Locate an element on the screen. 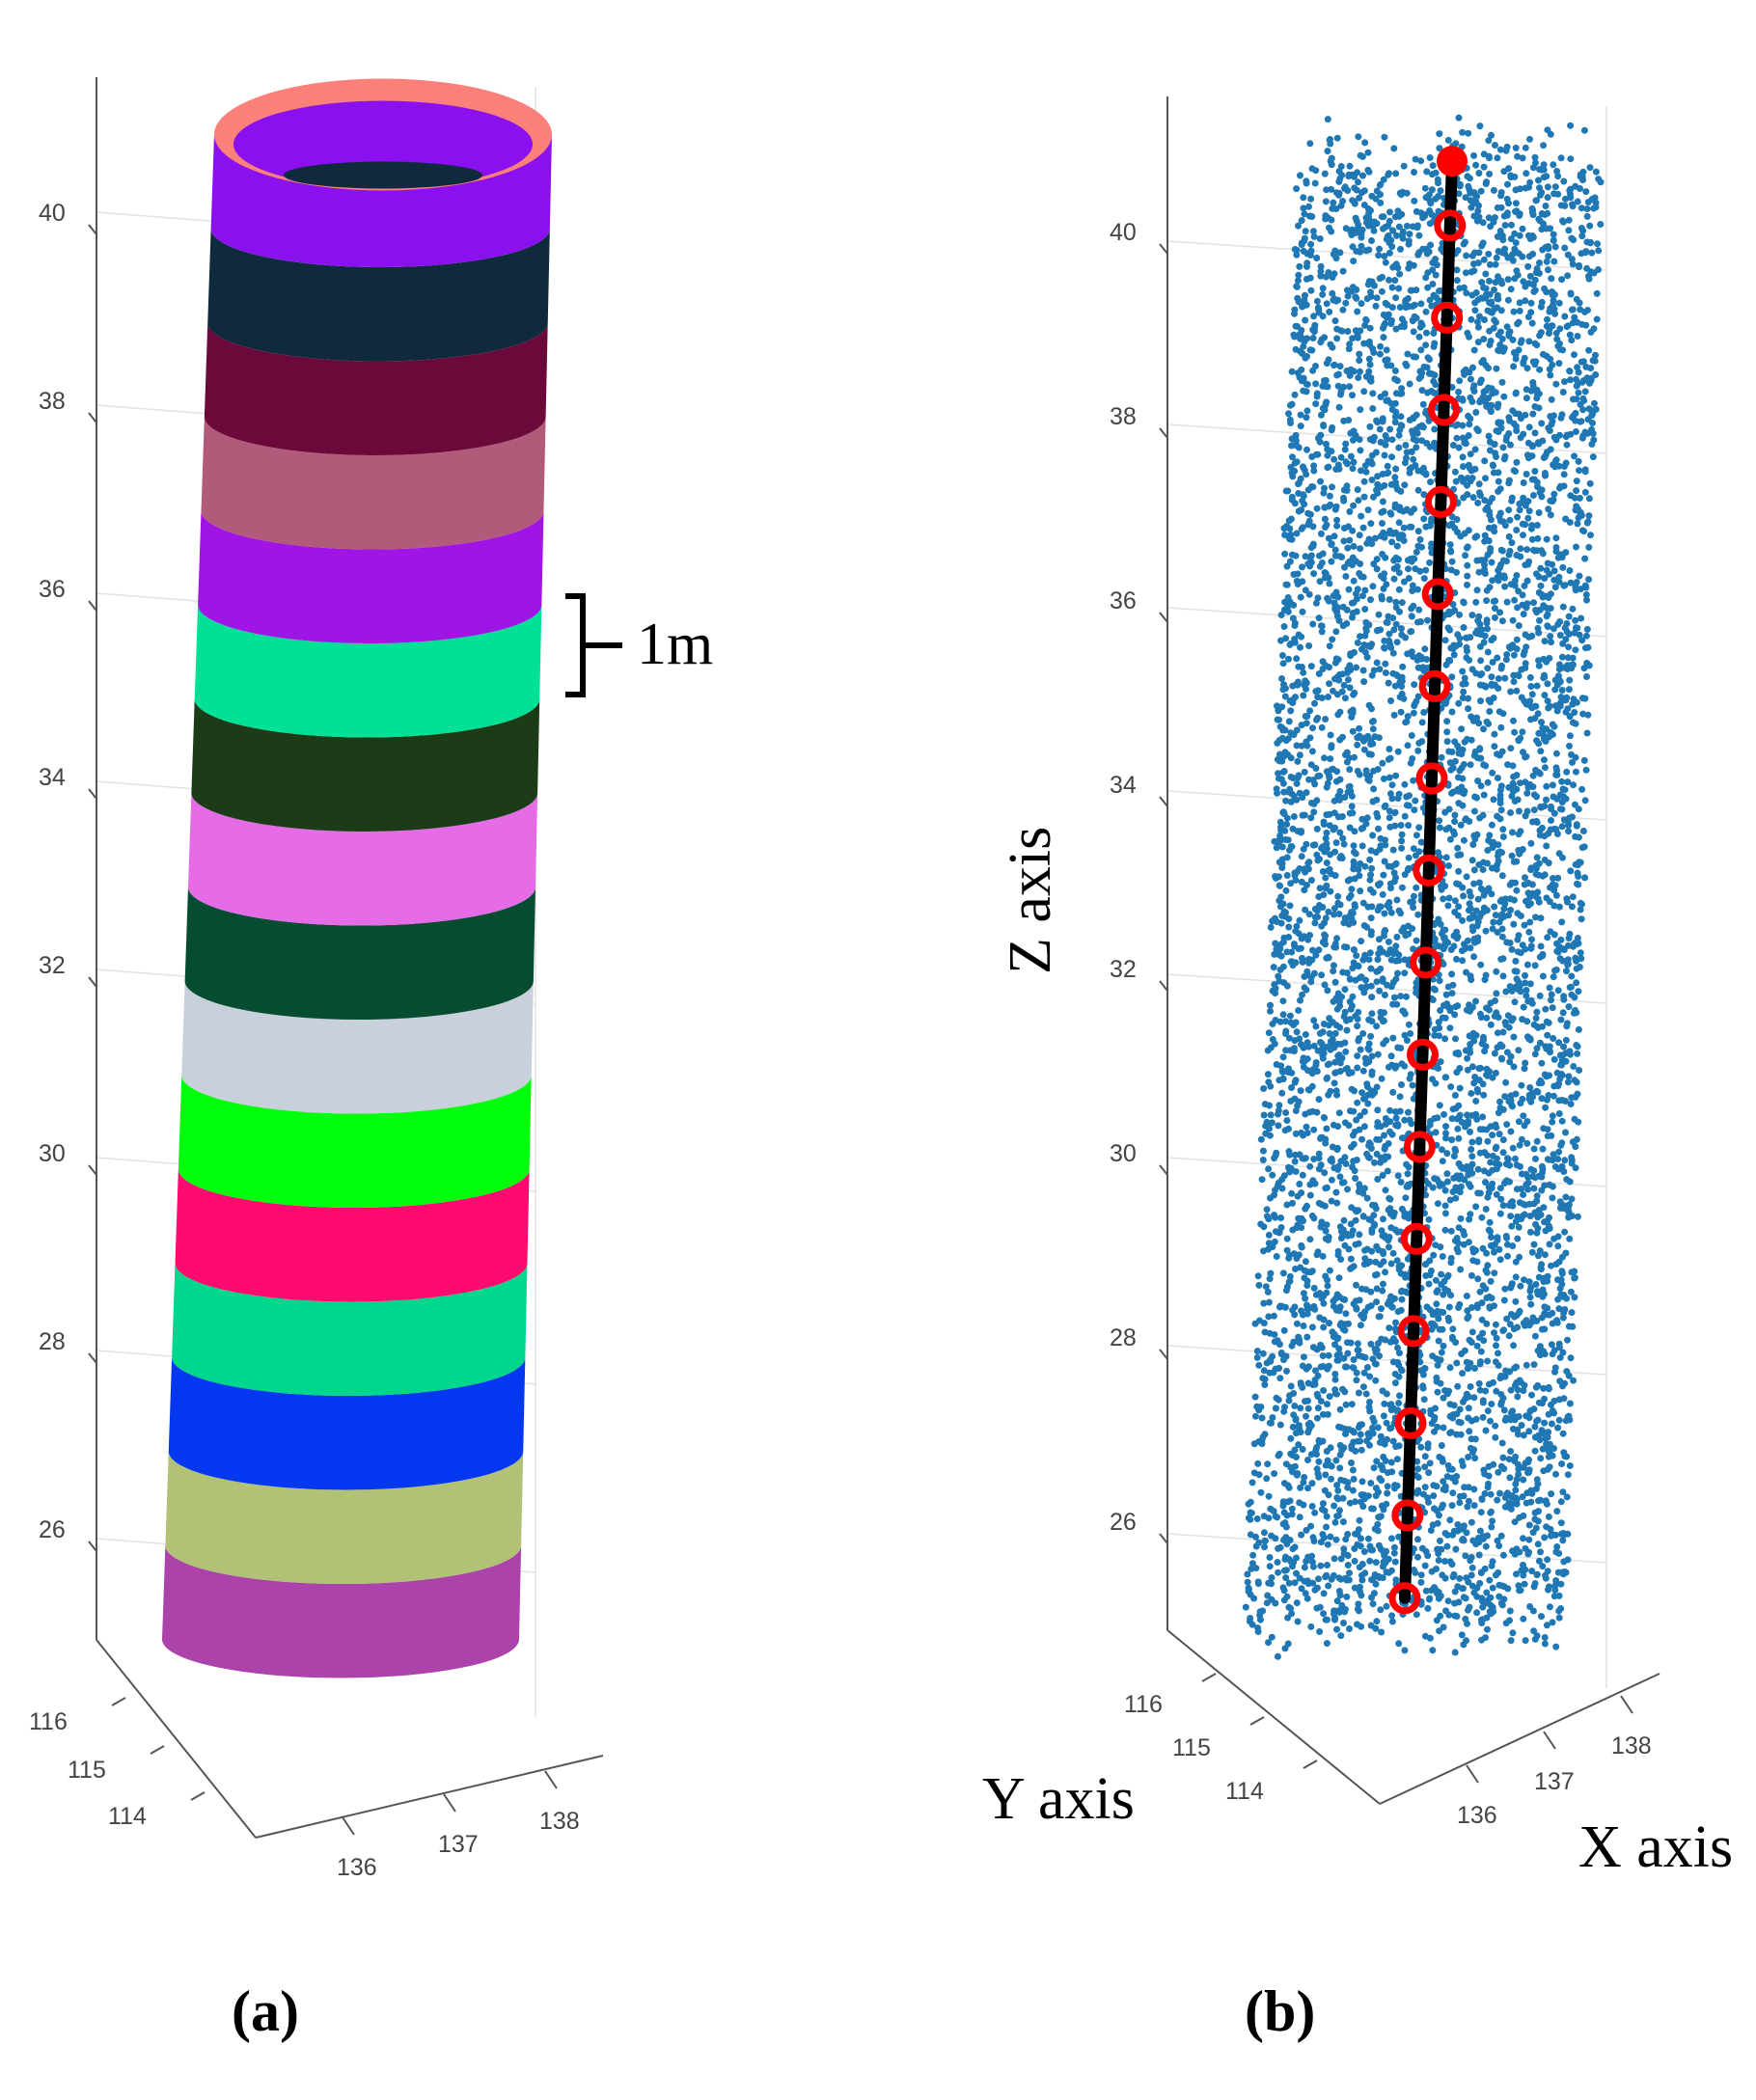 This screenshot has height=2100, width=1756. center-axis-line is located at coordinates (1428, 879).